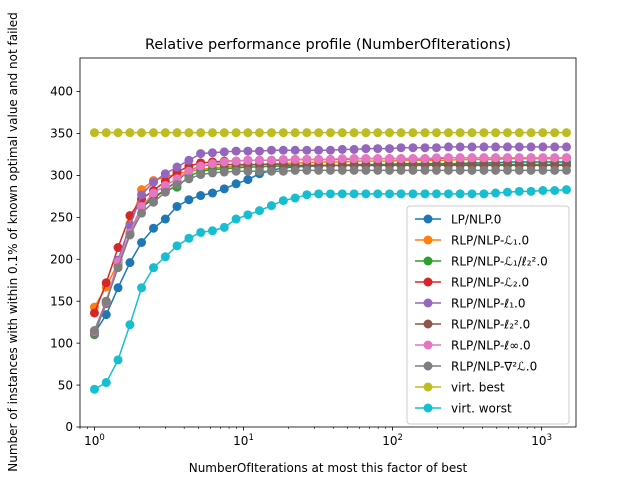 This screenshot has height=480, width=640. Describe the element at coordinates (499, 262) in the screenshot. I see `legend-label: RLP/NLP-ℒ₁/ℓ₂².0` at that location.